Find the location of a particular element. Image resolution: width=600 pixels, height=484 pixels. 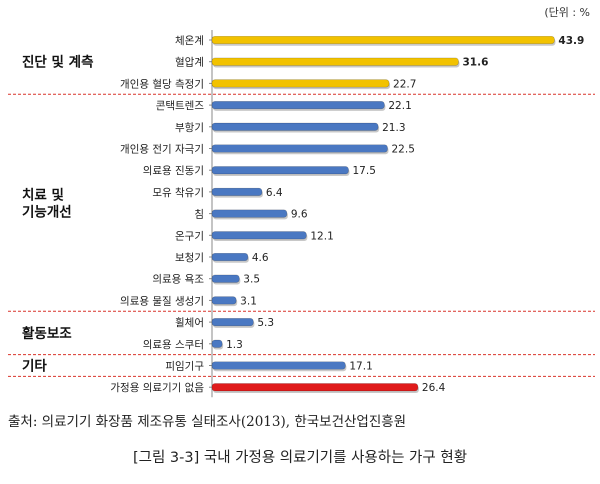

value-label: 4.6 is located at coordinates (260, 258).